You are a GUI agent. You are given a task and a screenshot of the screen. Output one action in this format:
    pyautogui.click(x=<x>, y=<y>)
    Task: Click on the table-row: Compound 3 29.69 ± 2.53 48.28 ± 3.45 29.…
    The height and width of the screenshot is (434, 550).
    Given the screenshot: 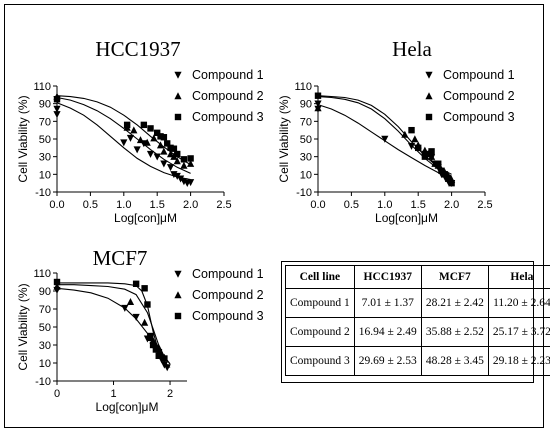 What is the action you would take?
    pyautogui.click(x=417, y=361)
    